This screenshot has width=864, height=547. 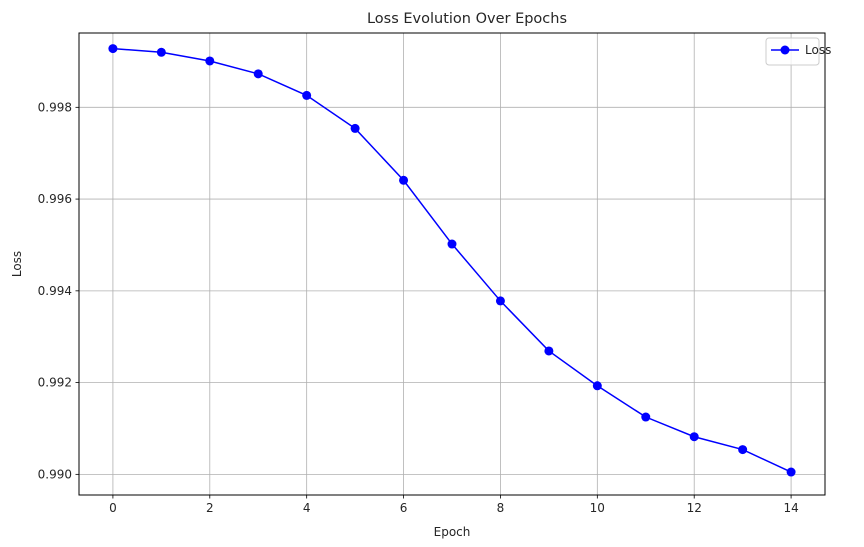 What do you see at coordinates (501, 508) in the screenshot?
I see `x-tick-label: 8` at bounding box center [501, 508].